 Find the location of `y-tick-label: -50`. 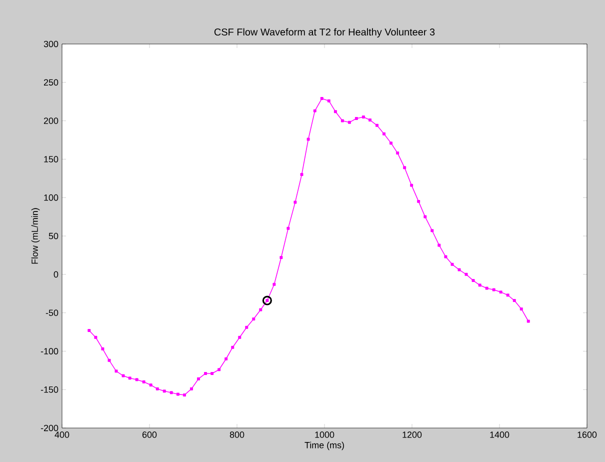

y-tick-label: -50 is located at coordinates (52, 313).